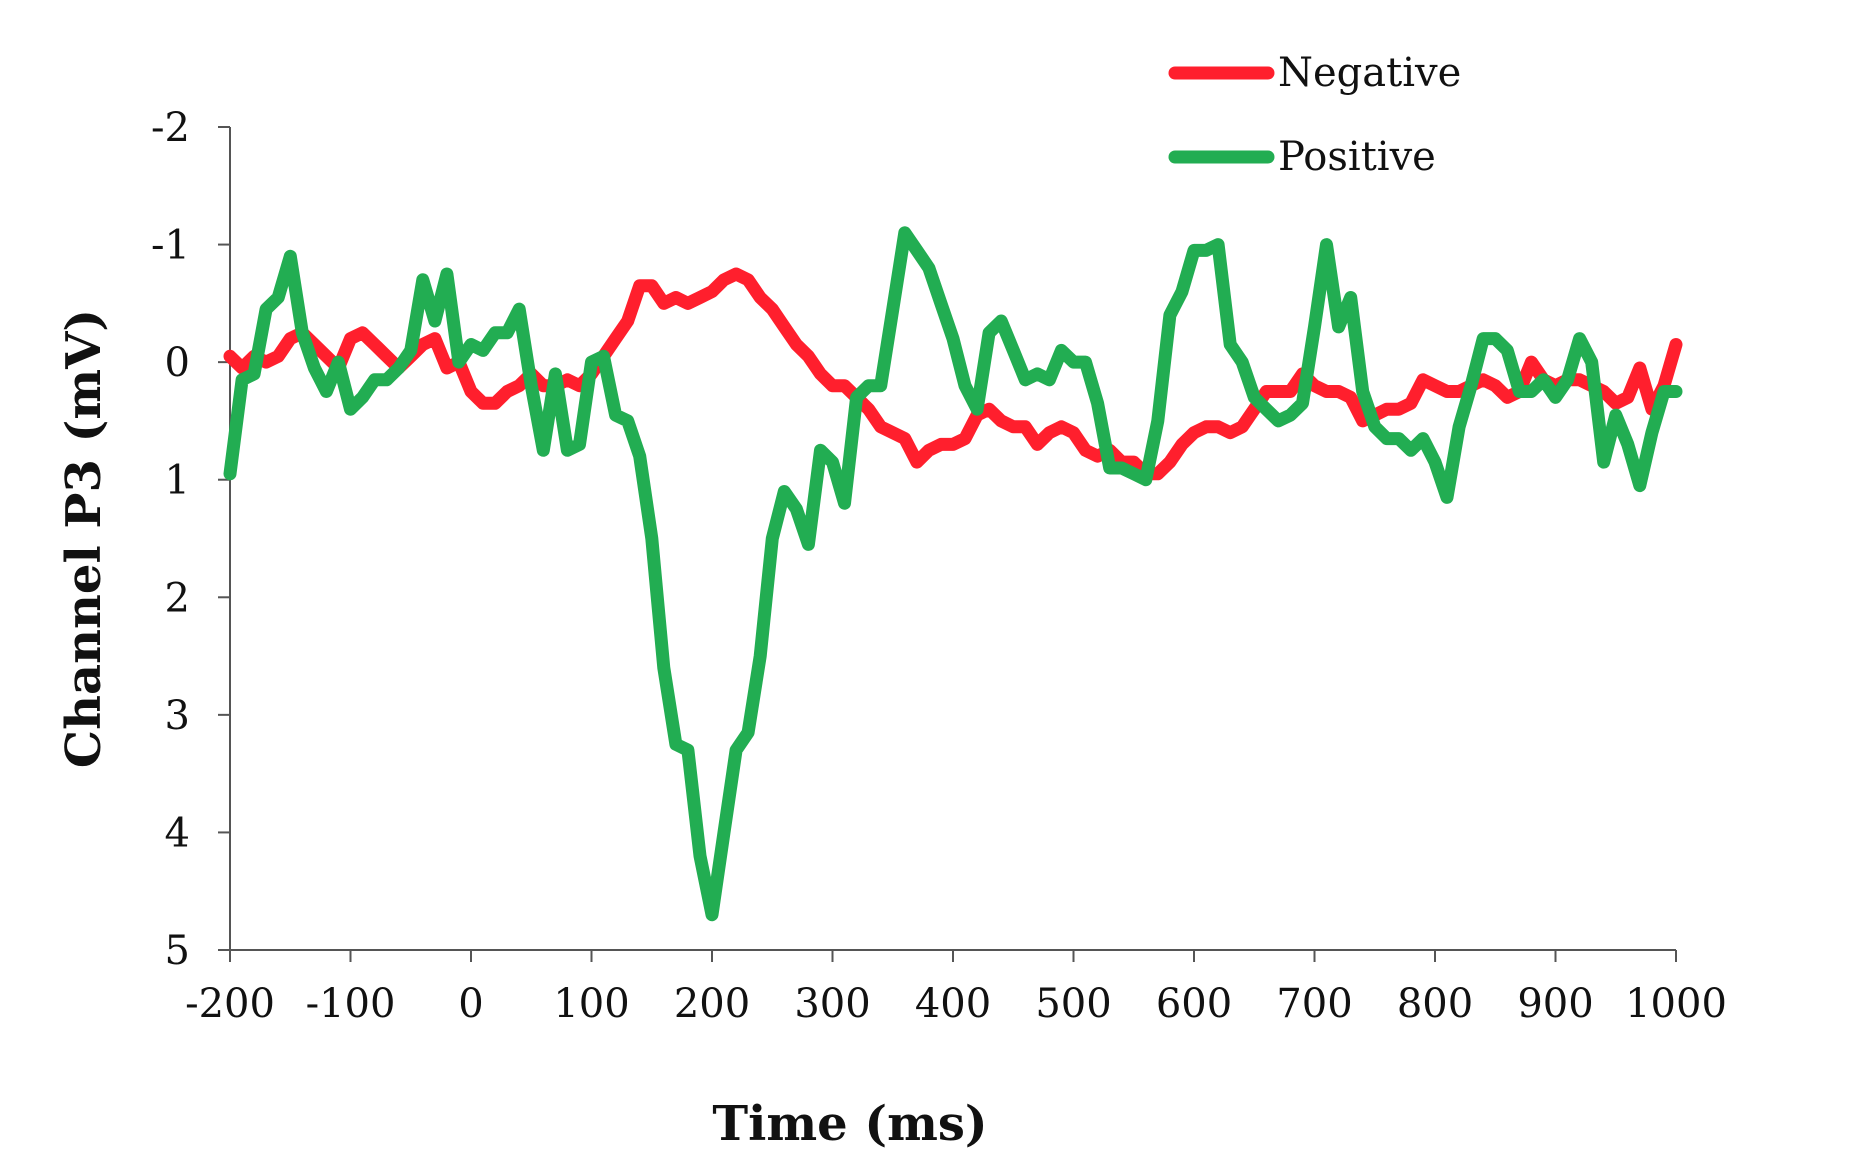 Image resolution: width=1868 pixels, height=1164 pixels. What do you see at coordinates (1435, 1004) in the screenshot?
I see `x-tick-label: 800` at bounding box center [1435, 1004].